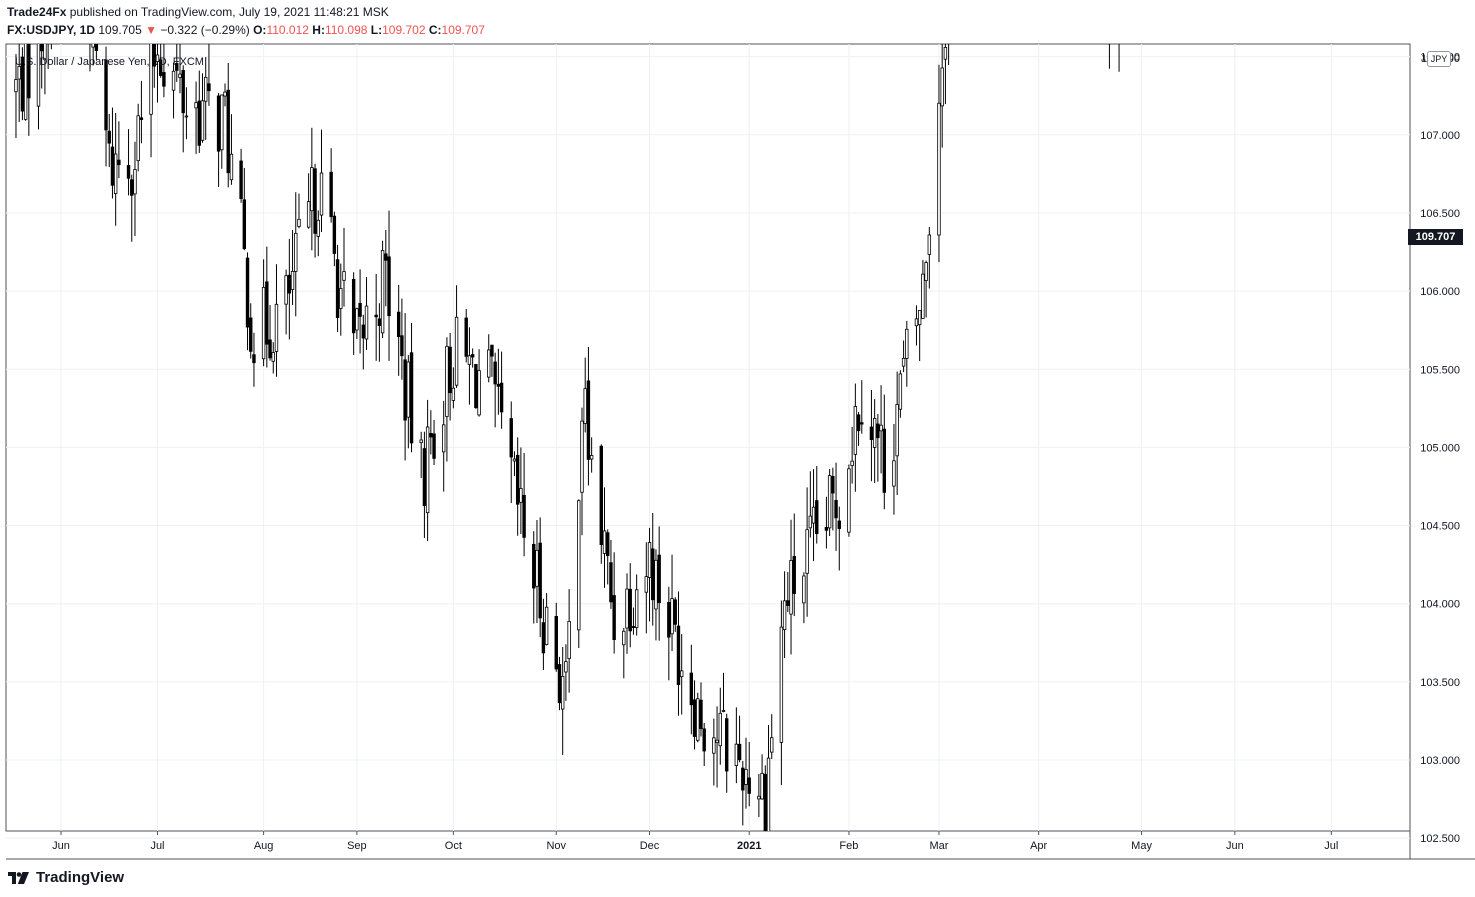 This screenshot has height=897, width=1475. Describe the element at coordinates (749, 846) in the screenshot. I see `x-tick-label: 2021` at that location.